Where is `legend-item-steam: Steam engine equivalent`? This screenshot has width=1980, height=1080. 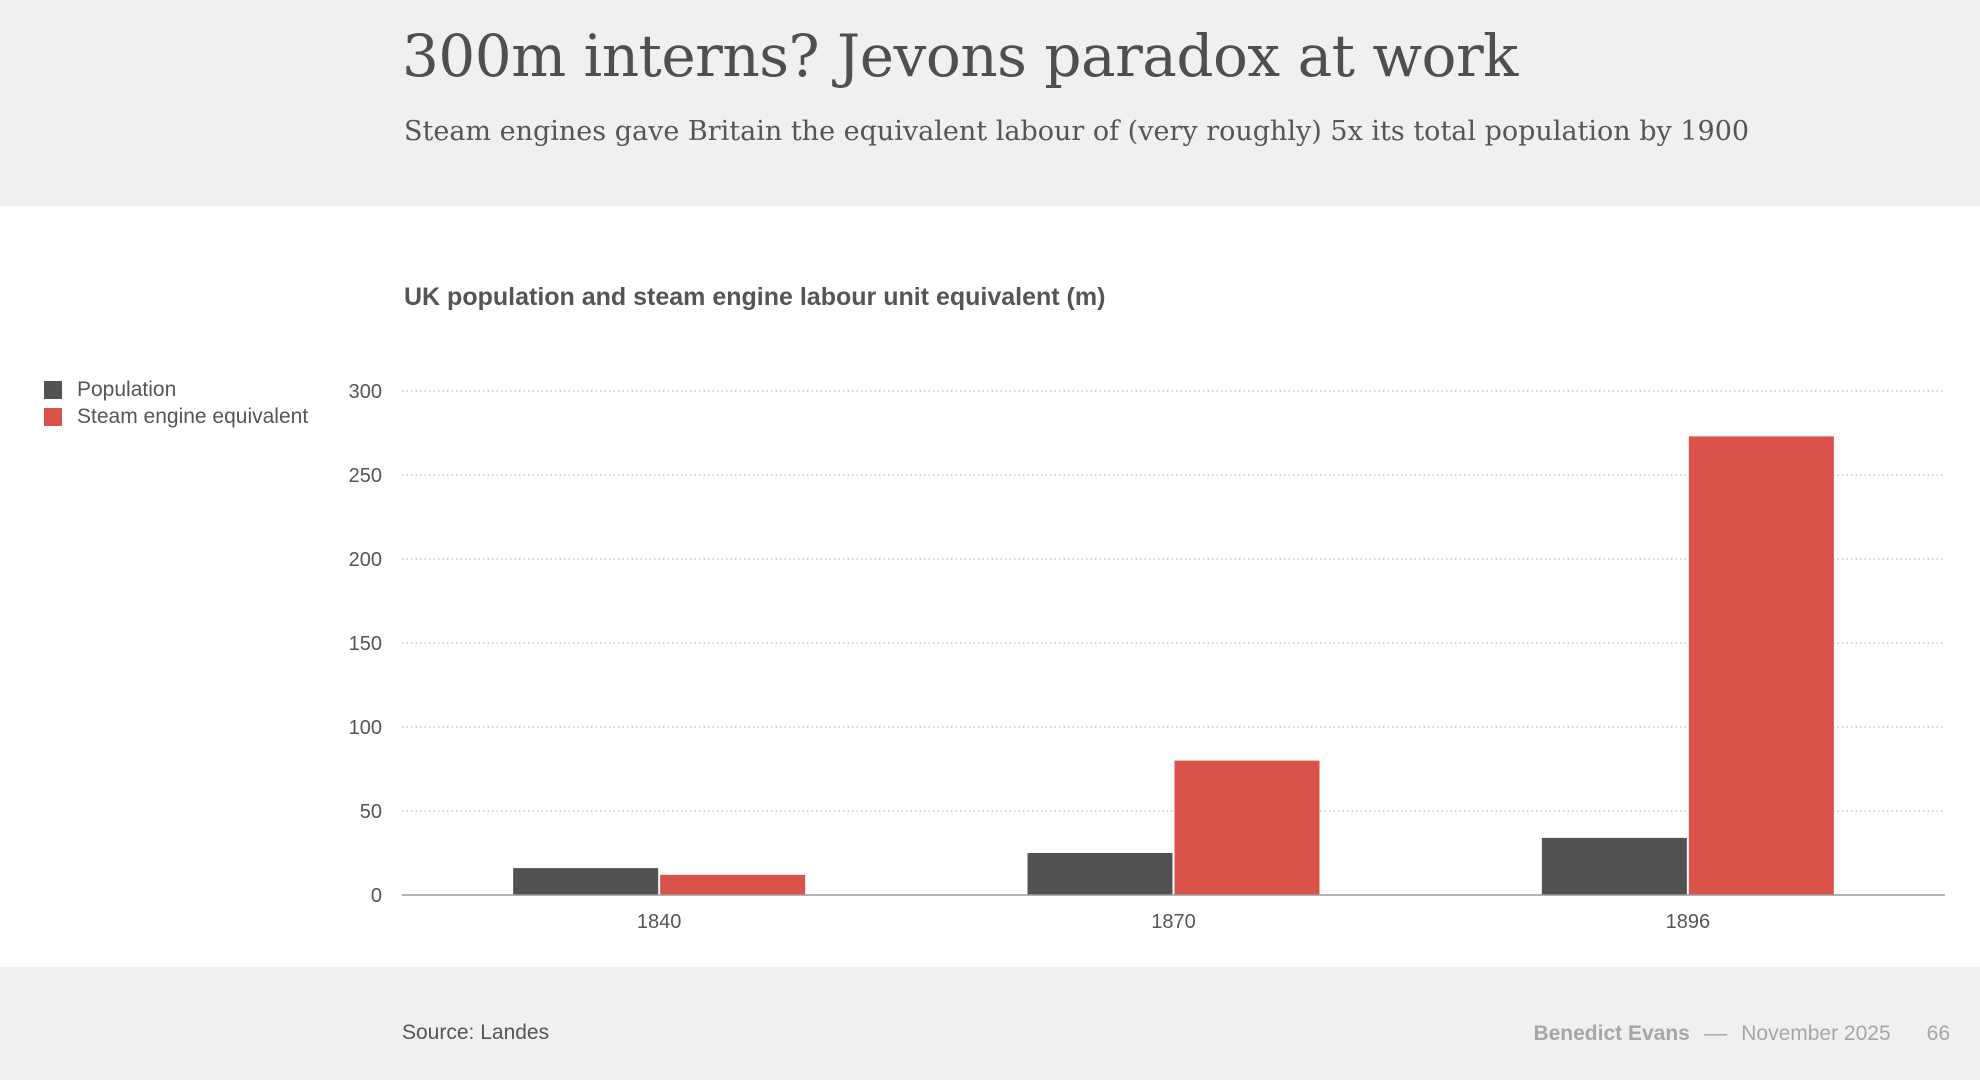 legend-item-steam: Steam engine equivalent is located at coordinates (176, 416).